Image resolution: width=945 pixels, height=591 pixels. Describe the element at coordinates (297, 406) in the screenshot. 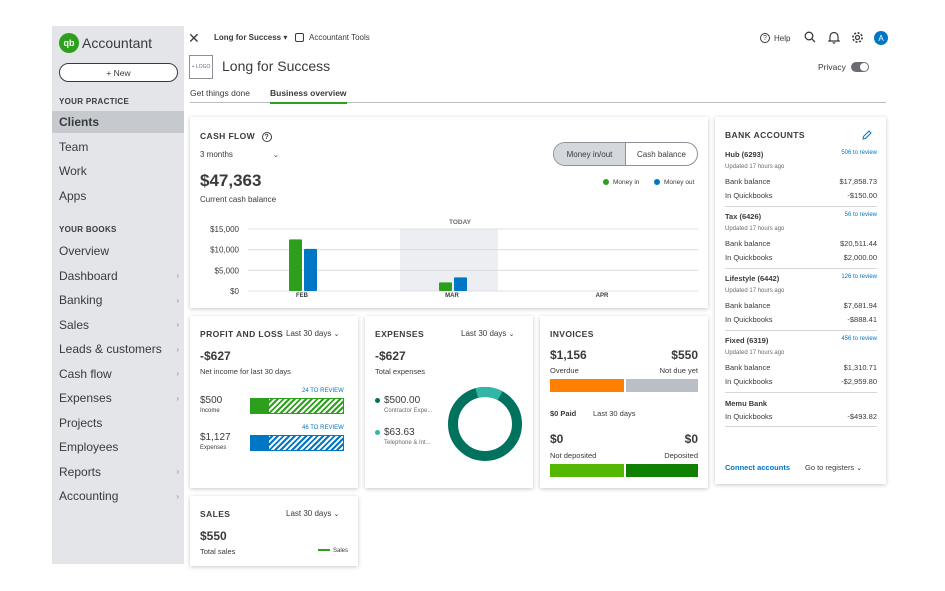

I see `income-bar` at that location.